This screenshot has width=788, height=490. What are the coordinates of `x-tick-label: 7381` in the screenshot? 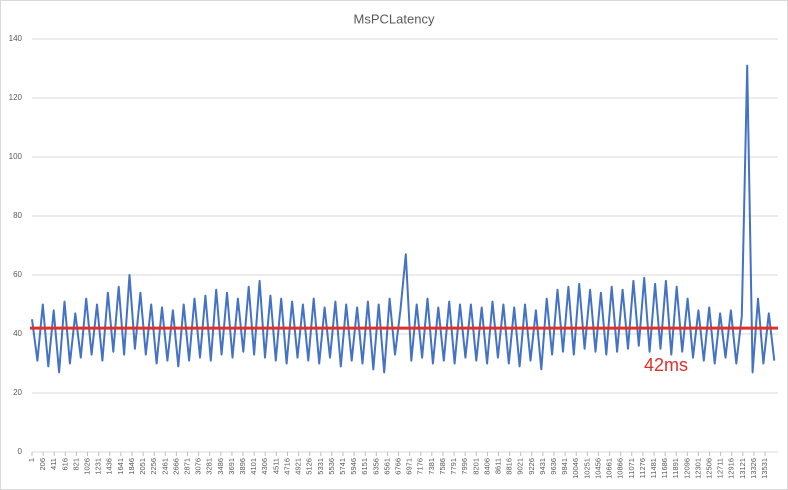 It's located at (431, 466).